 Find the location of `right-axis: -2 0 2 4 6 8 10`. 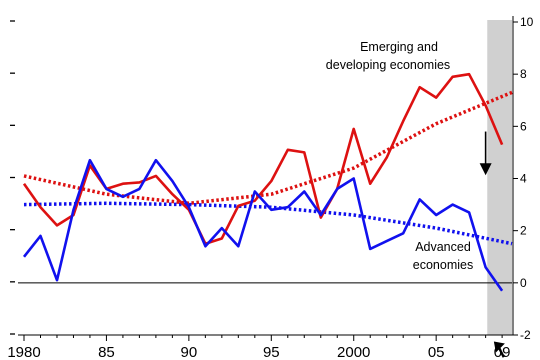

right-axis: -2 0 2 4 6 8 10 is located at coordinates (523, 178).